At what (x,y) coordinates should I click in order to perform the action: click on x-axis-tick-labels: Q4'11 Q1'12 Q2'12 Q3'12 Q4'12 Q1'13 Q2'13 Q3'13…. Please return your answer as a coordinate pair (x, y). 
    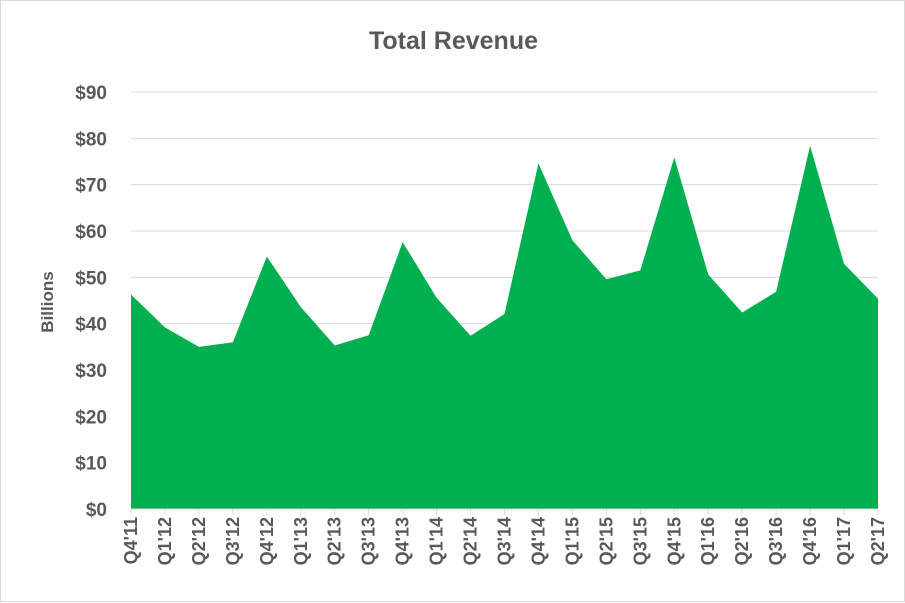
    Looking at the image, I should click on (504, 536).